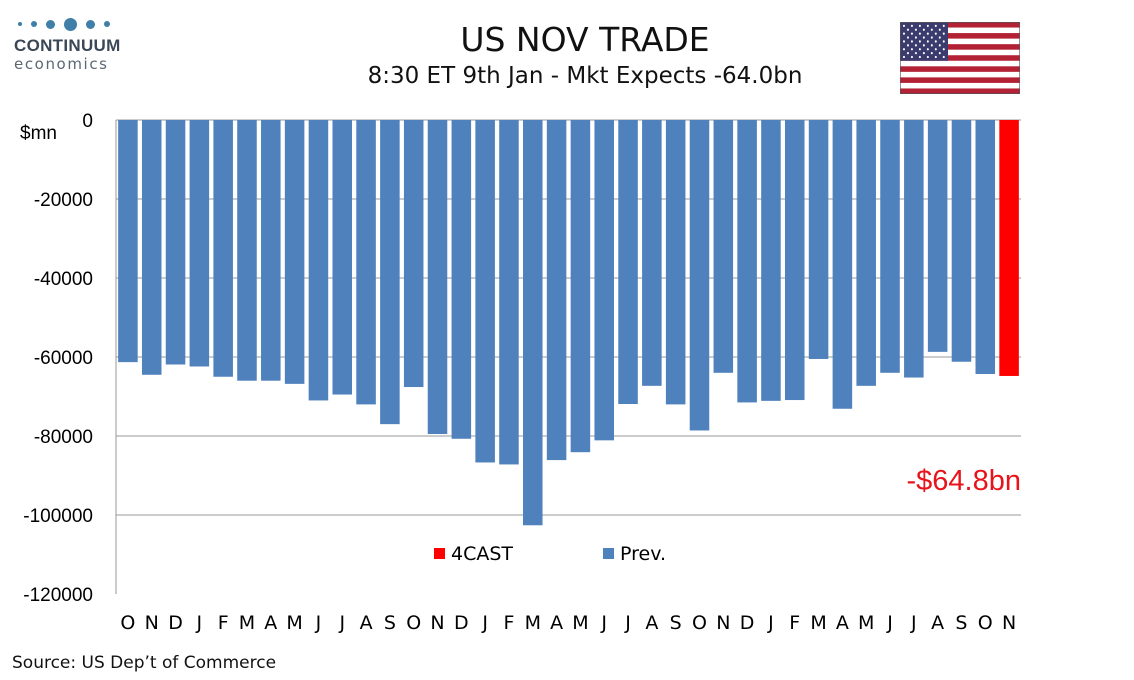 This screenshot has height=680, width=1134. I want to click on legend-swatch-prev, so click(608, 553).